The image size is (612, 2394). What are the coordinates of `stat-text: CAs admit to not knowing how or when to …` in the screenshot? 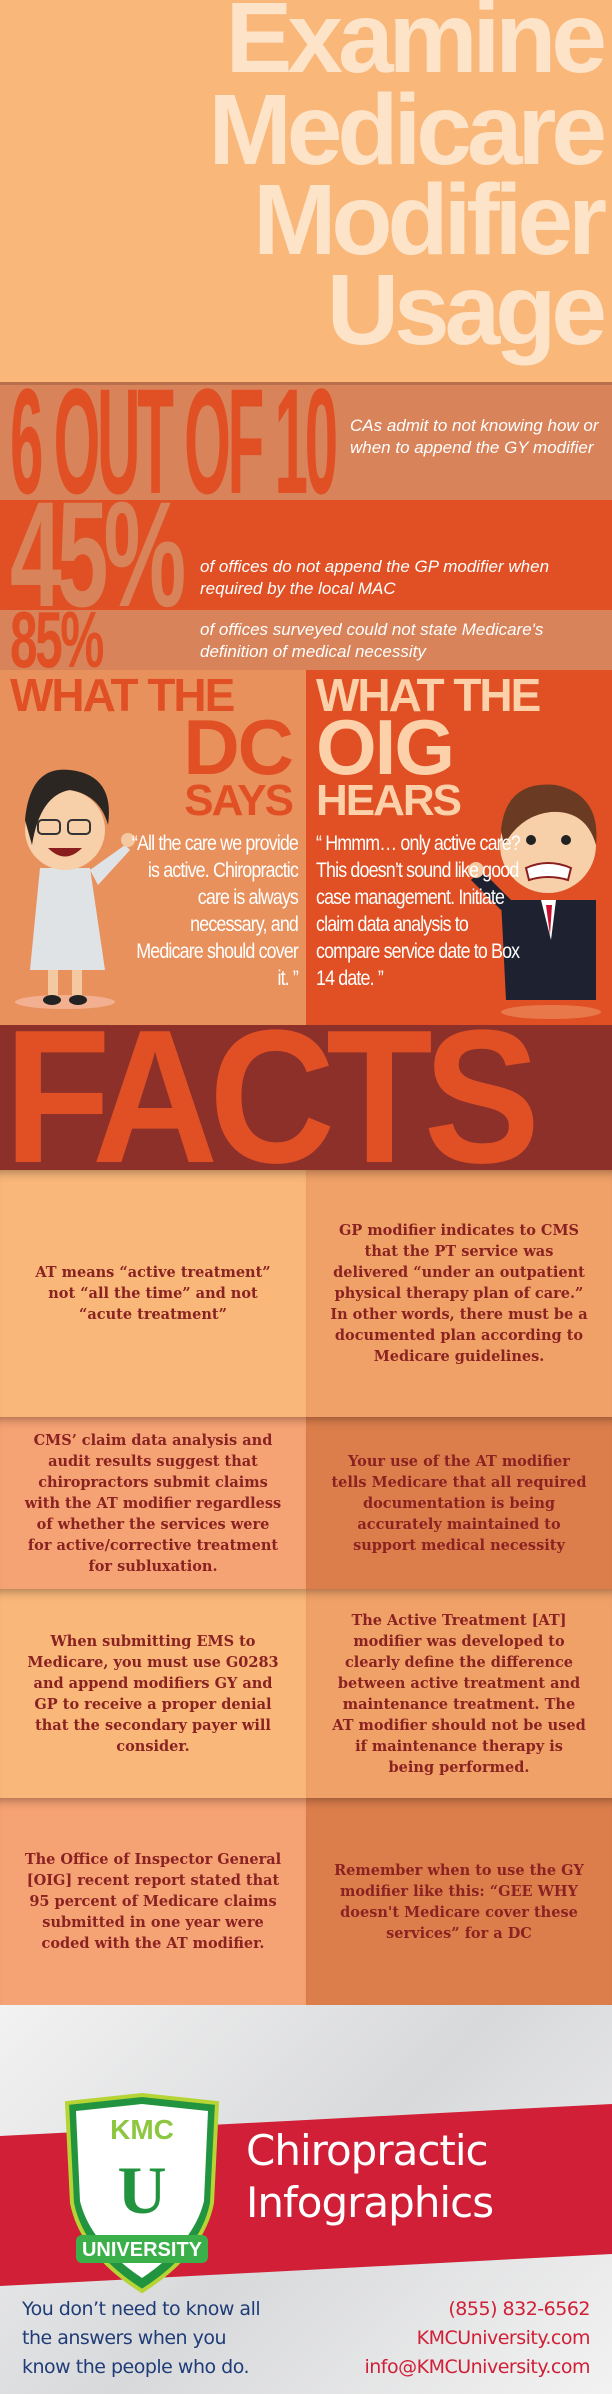 It's located at (474, 436).